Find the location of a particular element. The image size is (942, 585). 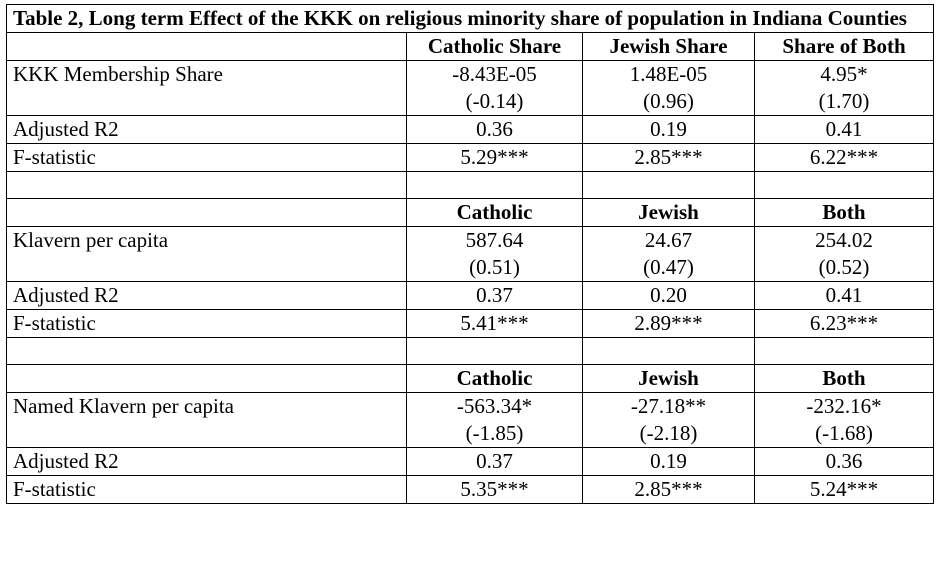

panel-3-header-blank is located at coordinates (206, 378).